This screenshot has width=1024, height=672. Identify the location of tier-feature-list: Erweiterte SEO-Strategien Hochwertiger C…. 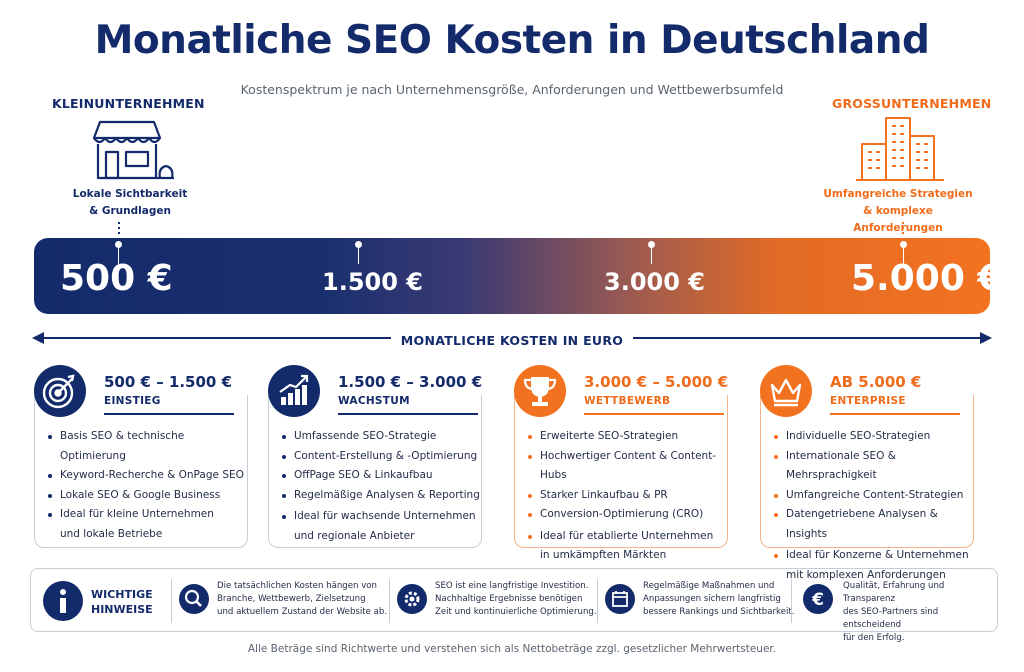
(626, 496).